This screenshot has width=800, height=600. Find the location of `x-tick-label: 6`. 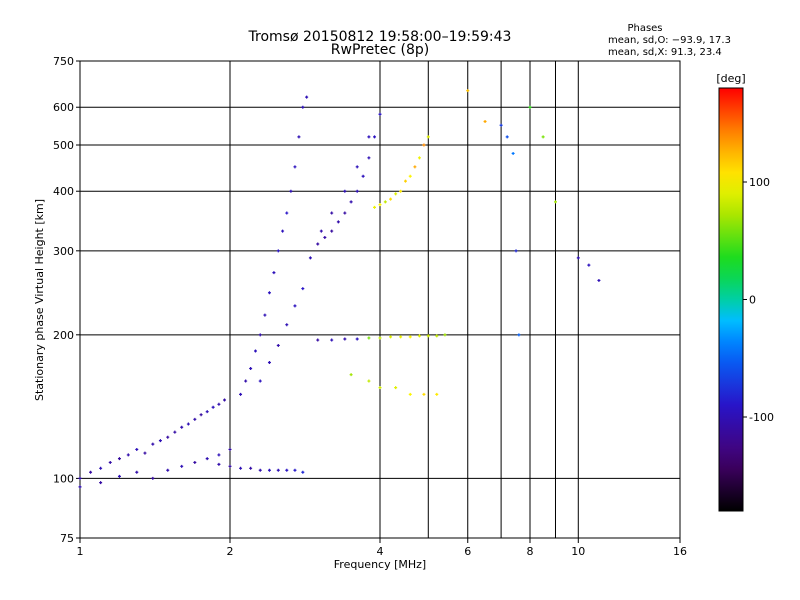

x-tick-label: 6 is located at coordinates (467, 551).